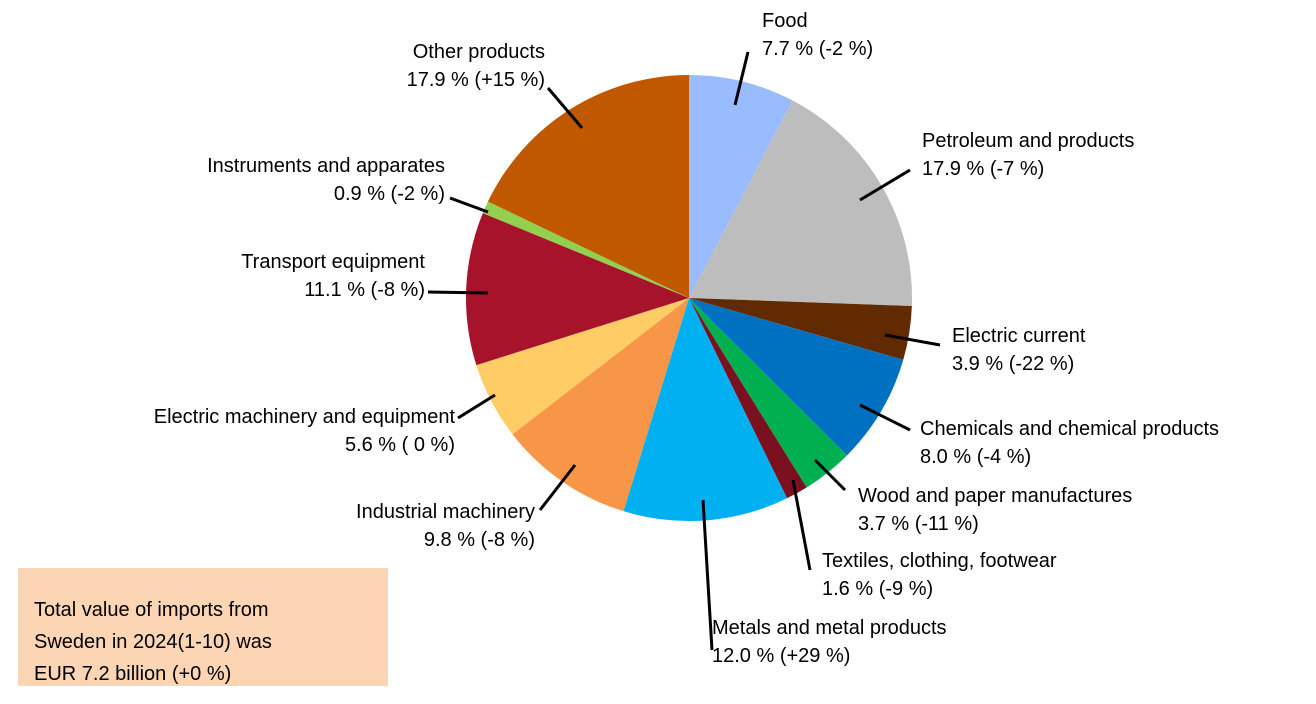  What do you see at coordinates (906, 589) in the screenshot?
I see `change-label: (-9 %)` at bounding box center [906, 589].